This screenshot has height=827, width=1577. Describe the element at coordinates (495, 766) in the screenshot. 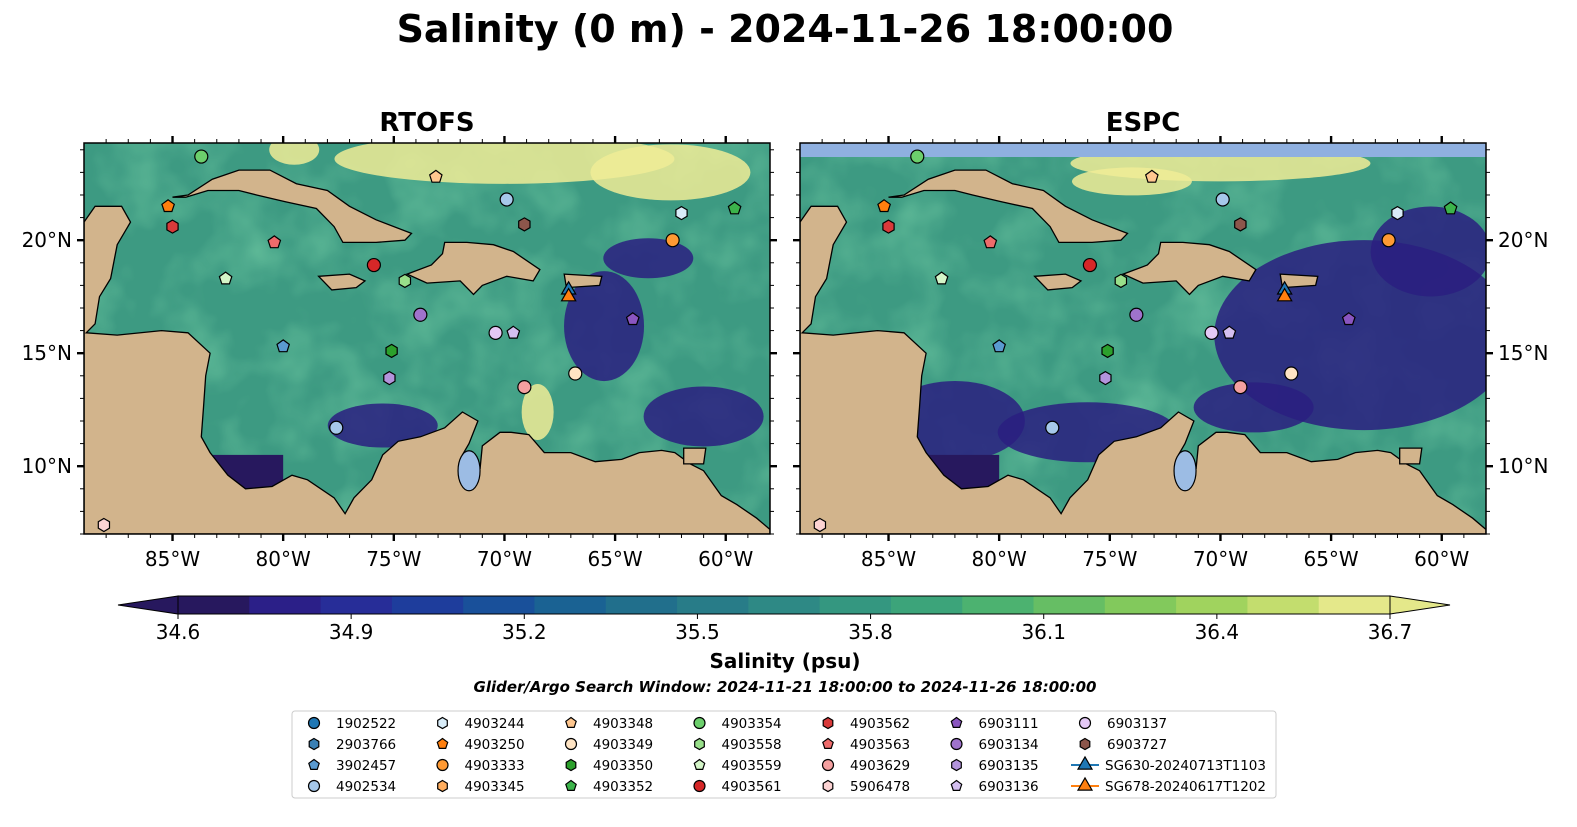

I see `legend-label: 4903333` at that location.